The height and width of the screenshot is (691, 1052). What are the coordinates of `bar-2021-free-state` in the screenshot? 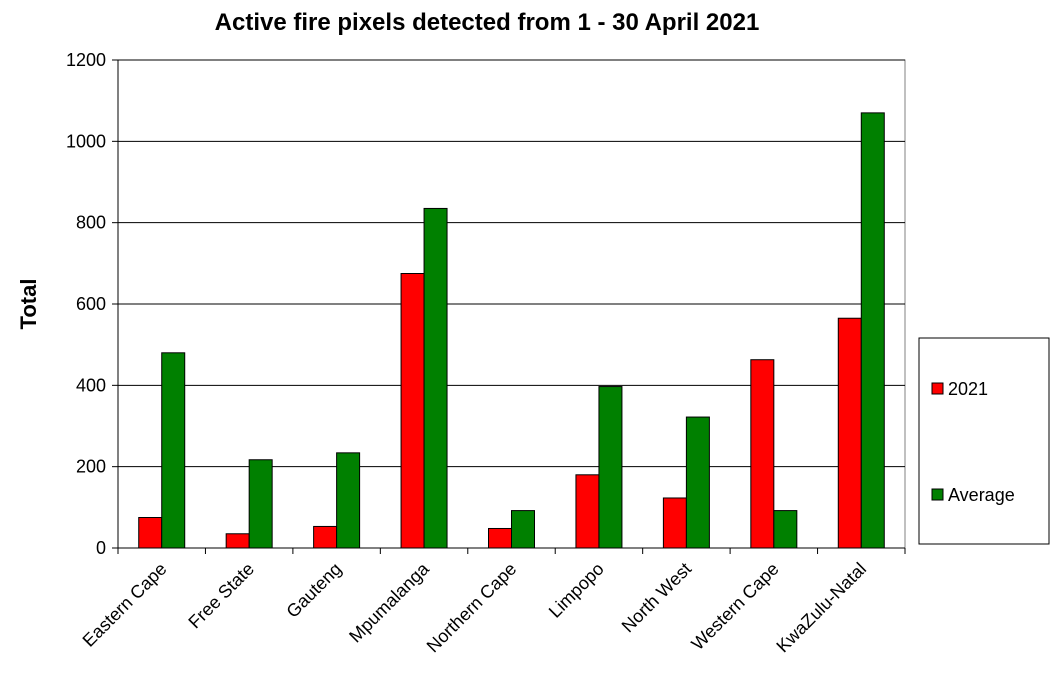 It's located at (237, 541).